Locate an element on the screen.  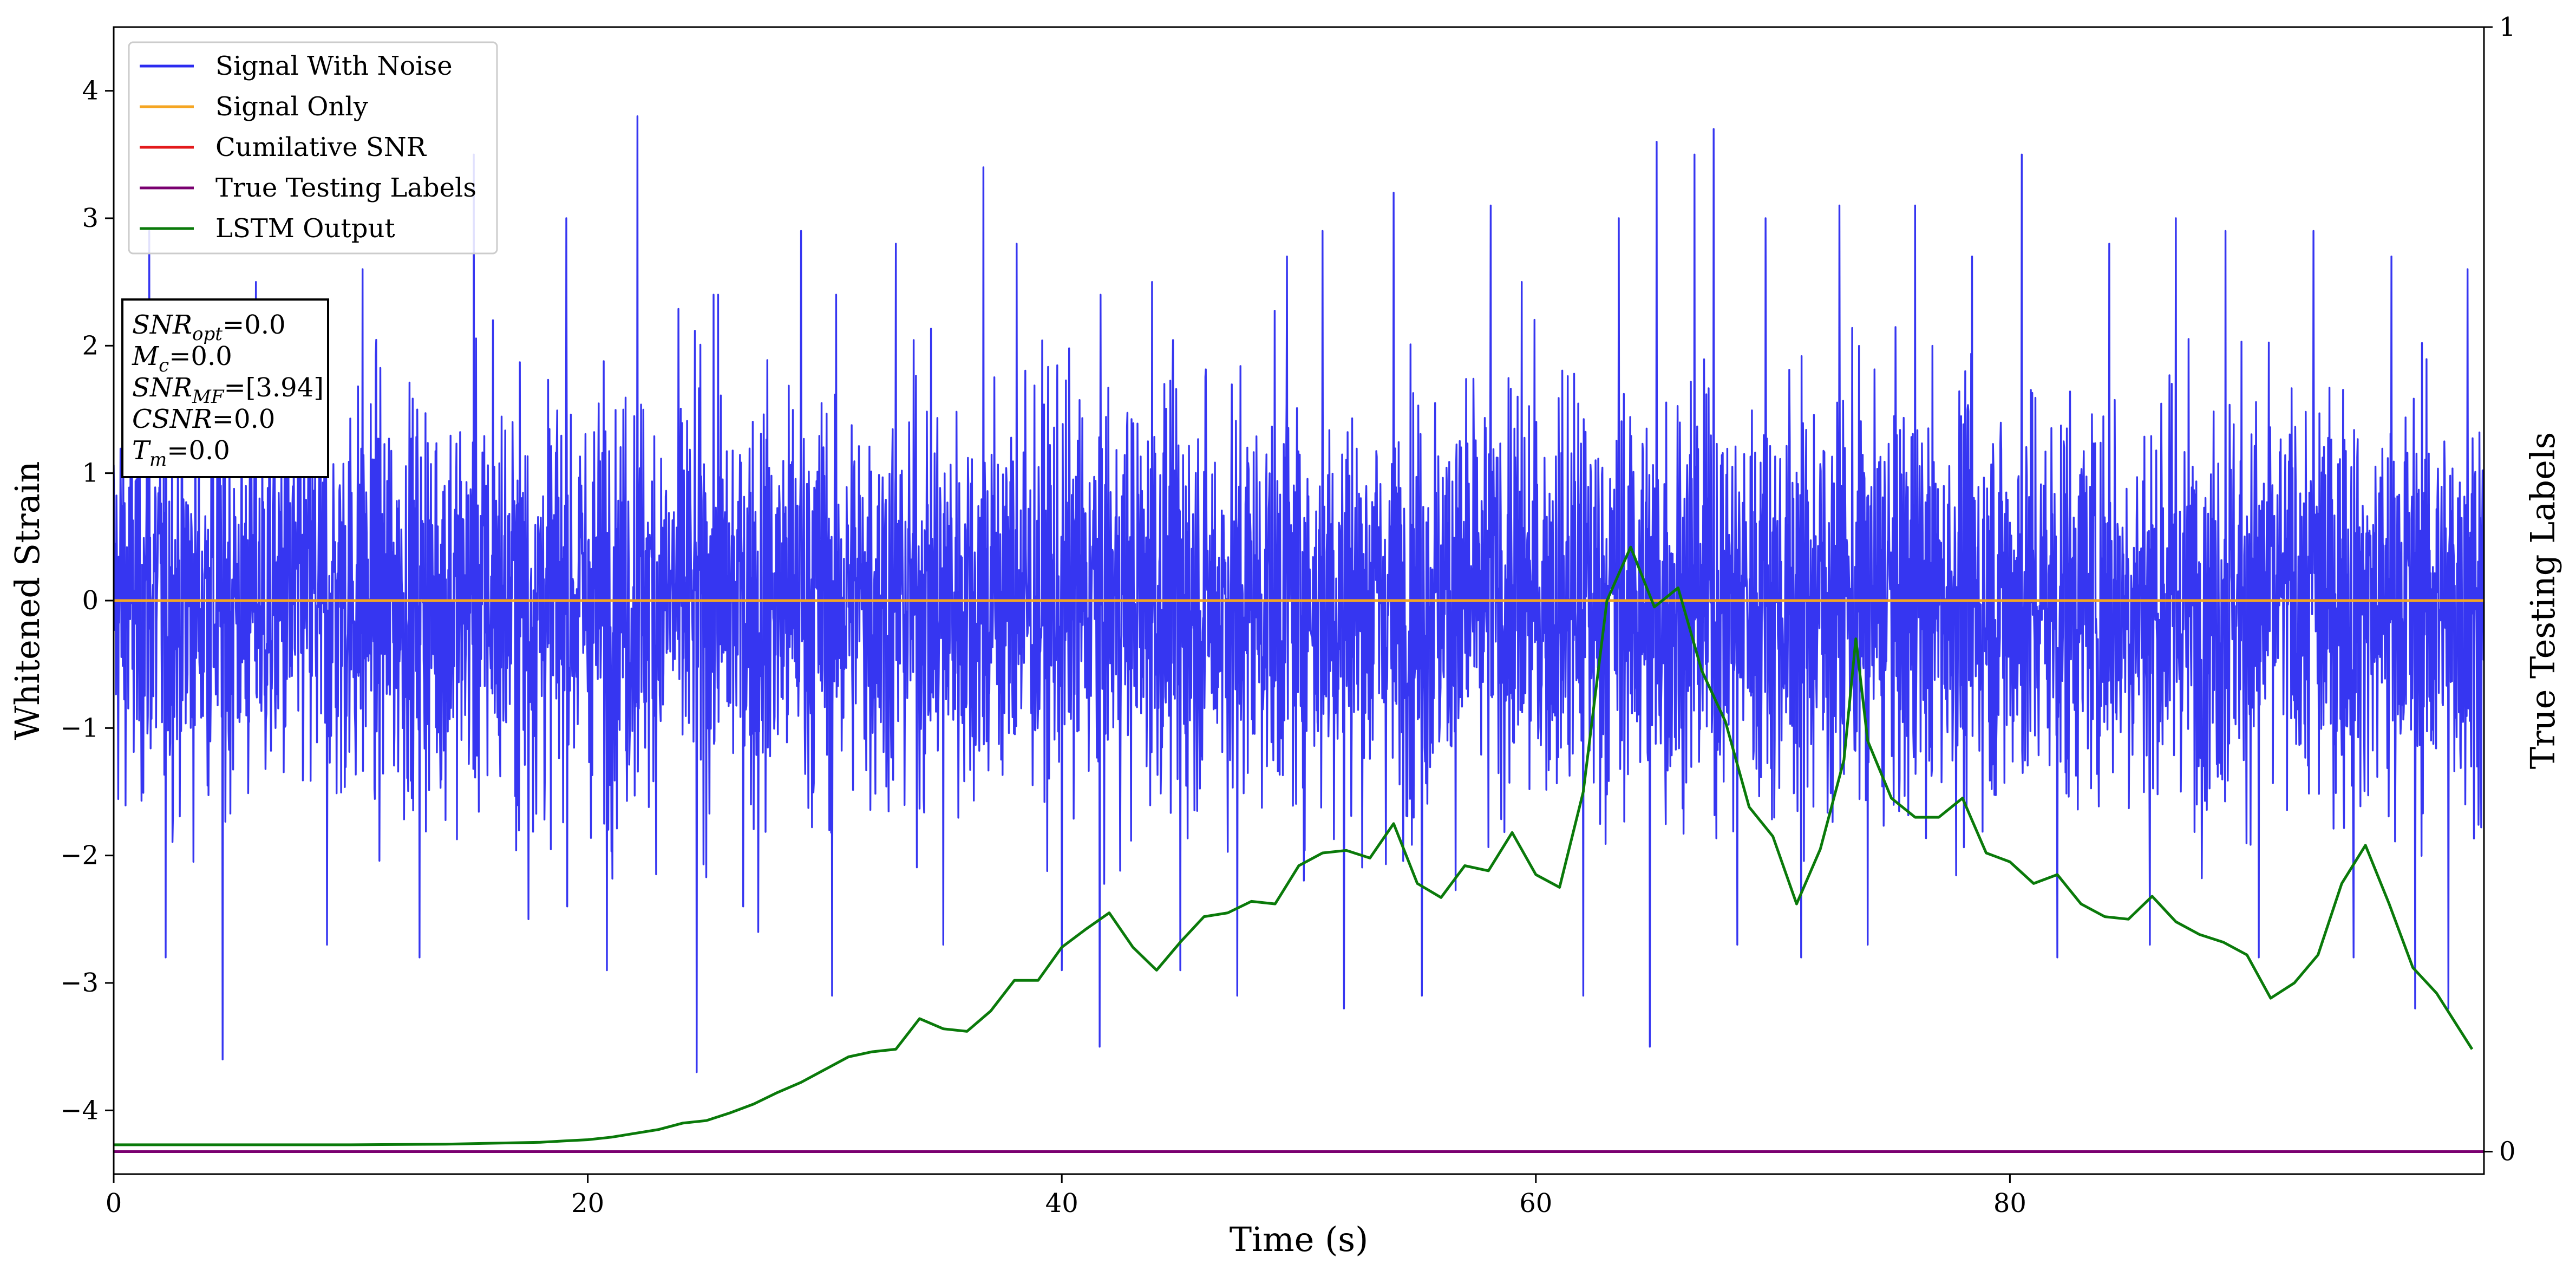
info-box-frame is located at coordinates (225, 388).